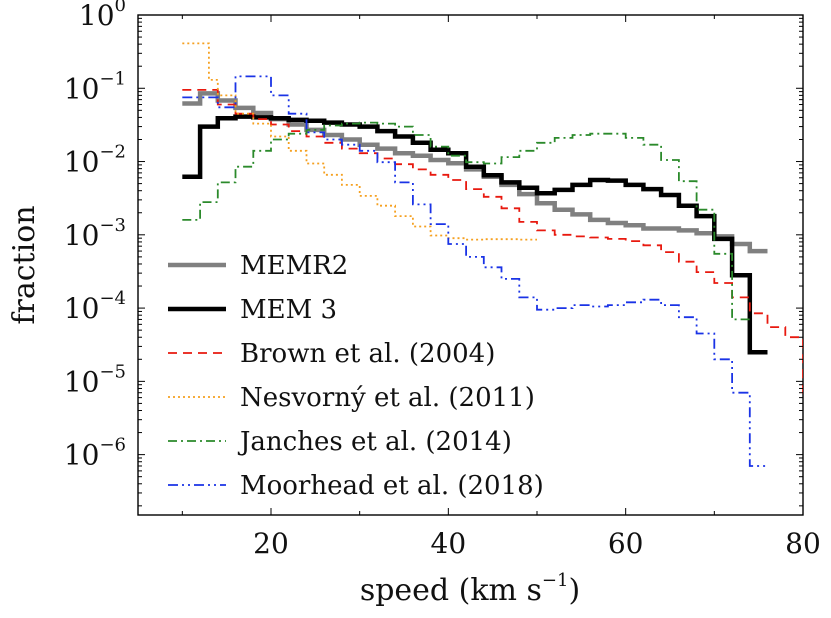  I want to click on y-tick-label: 10⁻⁴, so click(95, 306).